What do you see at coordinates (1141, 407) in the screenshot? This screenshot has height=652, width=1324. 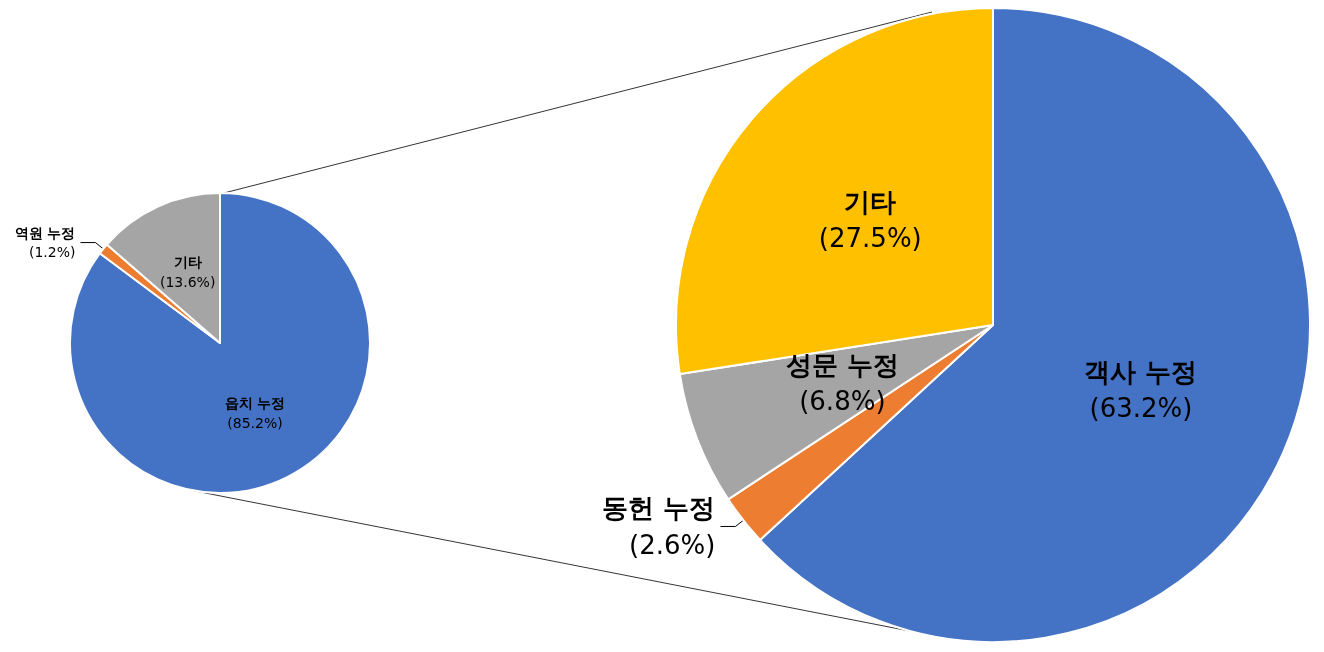 I see `data-label: (63.2%)` at bounding box center [1141, 407].